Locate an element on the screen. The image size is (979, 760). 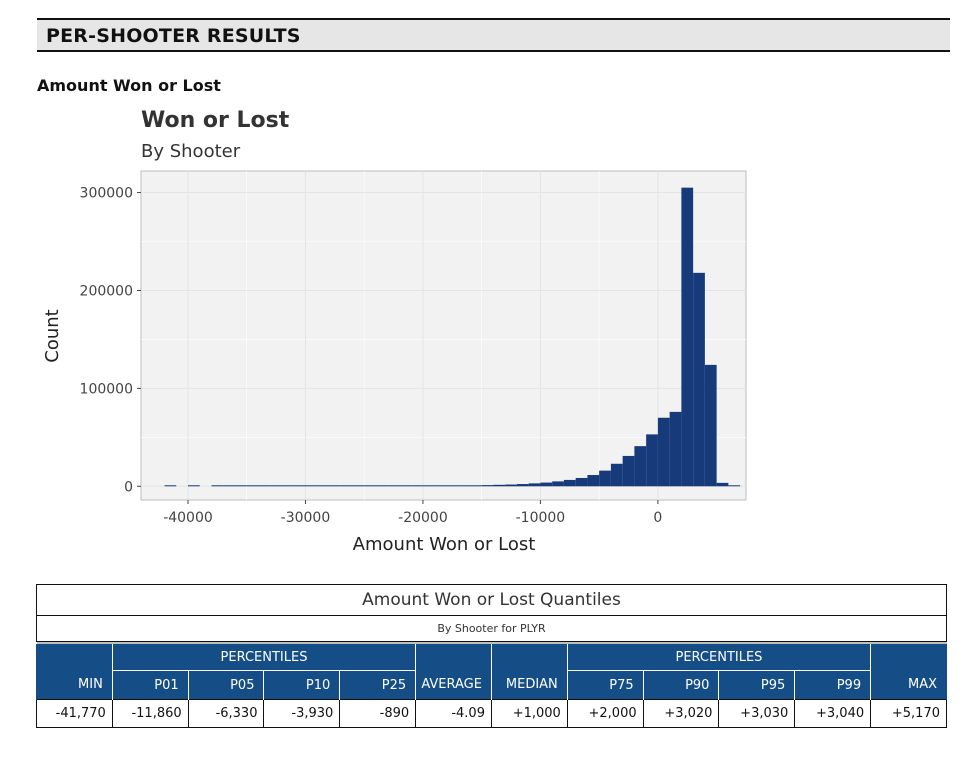
y-tick-label: 0 is located at coordinates (128, 487).